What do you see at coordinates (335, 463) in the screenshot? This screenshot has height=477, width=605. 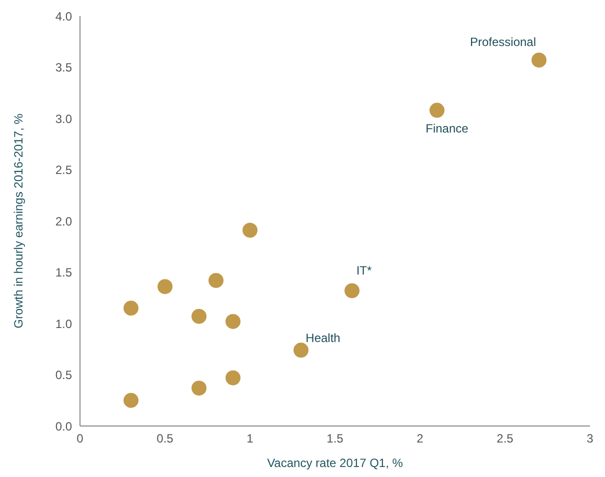 I see `x-axis-title: Vacancy rate 2017 Q1, %` at bounding box center [335, 463].